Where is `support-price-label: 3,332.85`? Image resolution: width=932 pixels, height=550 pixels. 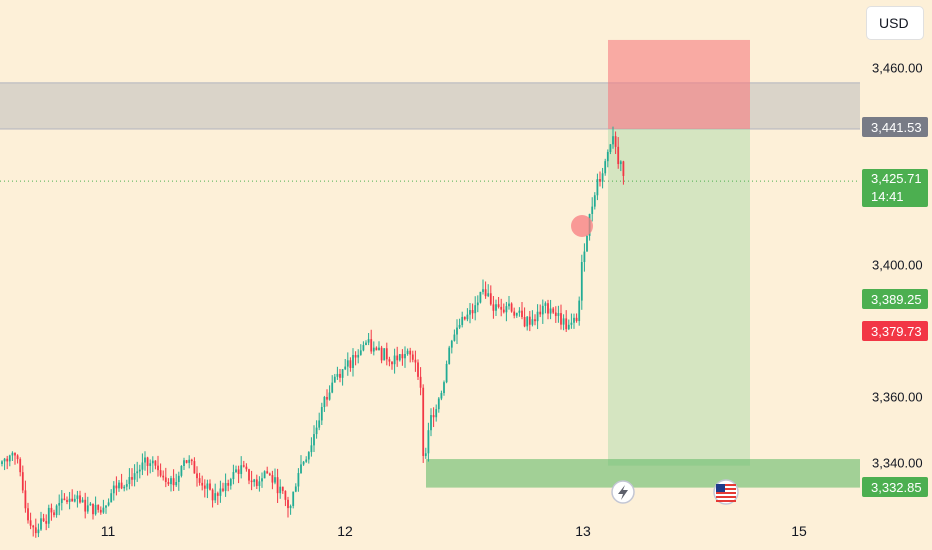
support-price-label: 3,332.85 is located at coordinates (895, 487).